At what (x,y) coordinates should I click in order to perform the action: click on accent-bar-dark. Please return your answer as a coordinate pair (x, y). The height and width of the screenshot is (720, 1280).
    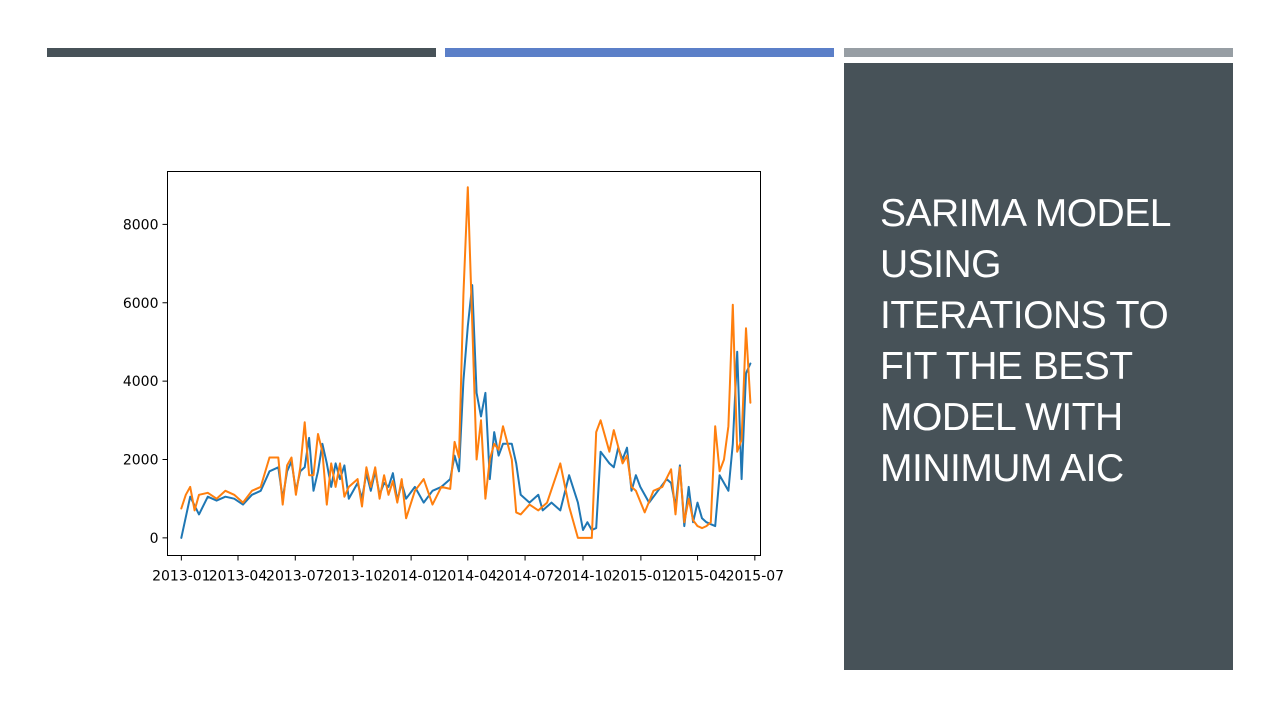
    Looking at the image, I should click on (241, 52).